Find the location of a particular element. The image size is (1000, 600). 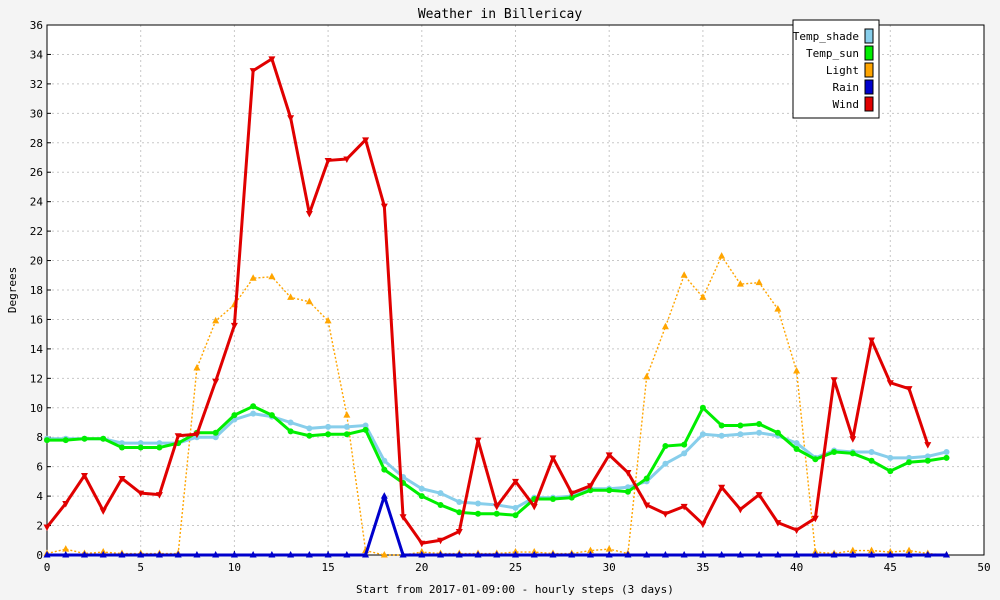

y-tick-label: 16 is located at coordinates (36, 319).